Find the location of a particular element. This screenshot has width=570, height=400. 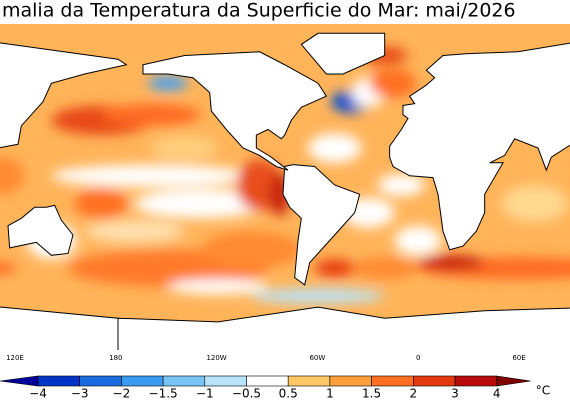

colorbar-label: −1.5 is located at coordinates (163, 393).